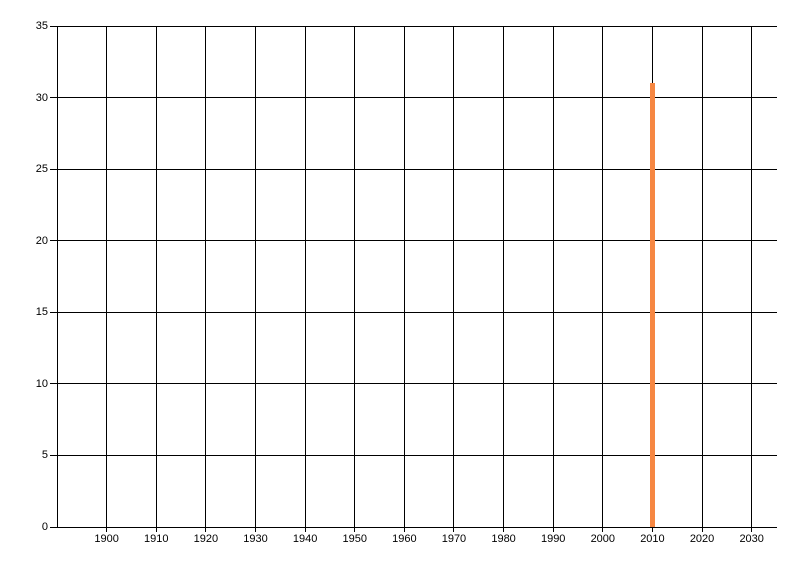 This screenshot has height=576, width=800. Describe the element at coordinates (44, 455) in the screenshot. I see `y-tick-label-5: 5` at that location.